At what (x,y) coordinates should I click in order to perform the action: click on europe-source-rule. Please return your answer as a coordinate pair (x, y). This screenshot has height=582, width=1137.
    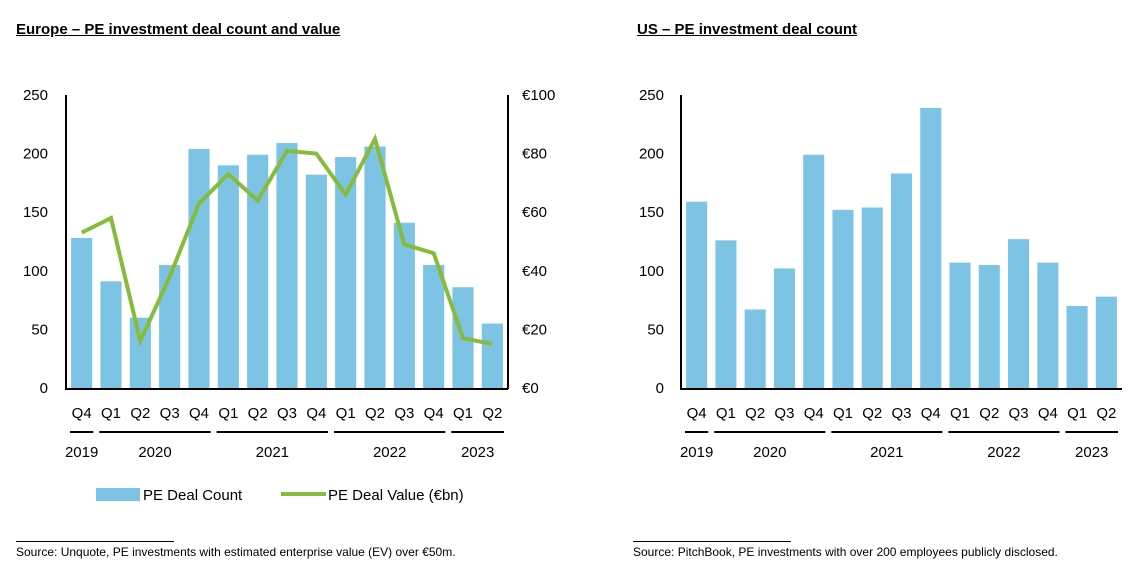
    Looking at the image, I should click on (95, 541).